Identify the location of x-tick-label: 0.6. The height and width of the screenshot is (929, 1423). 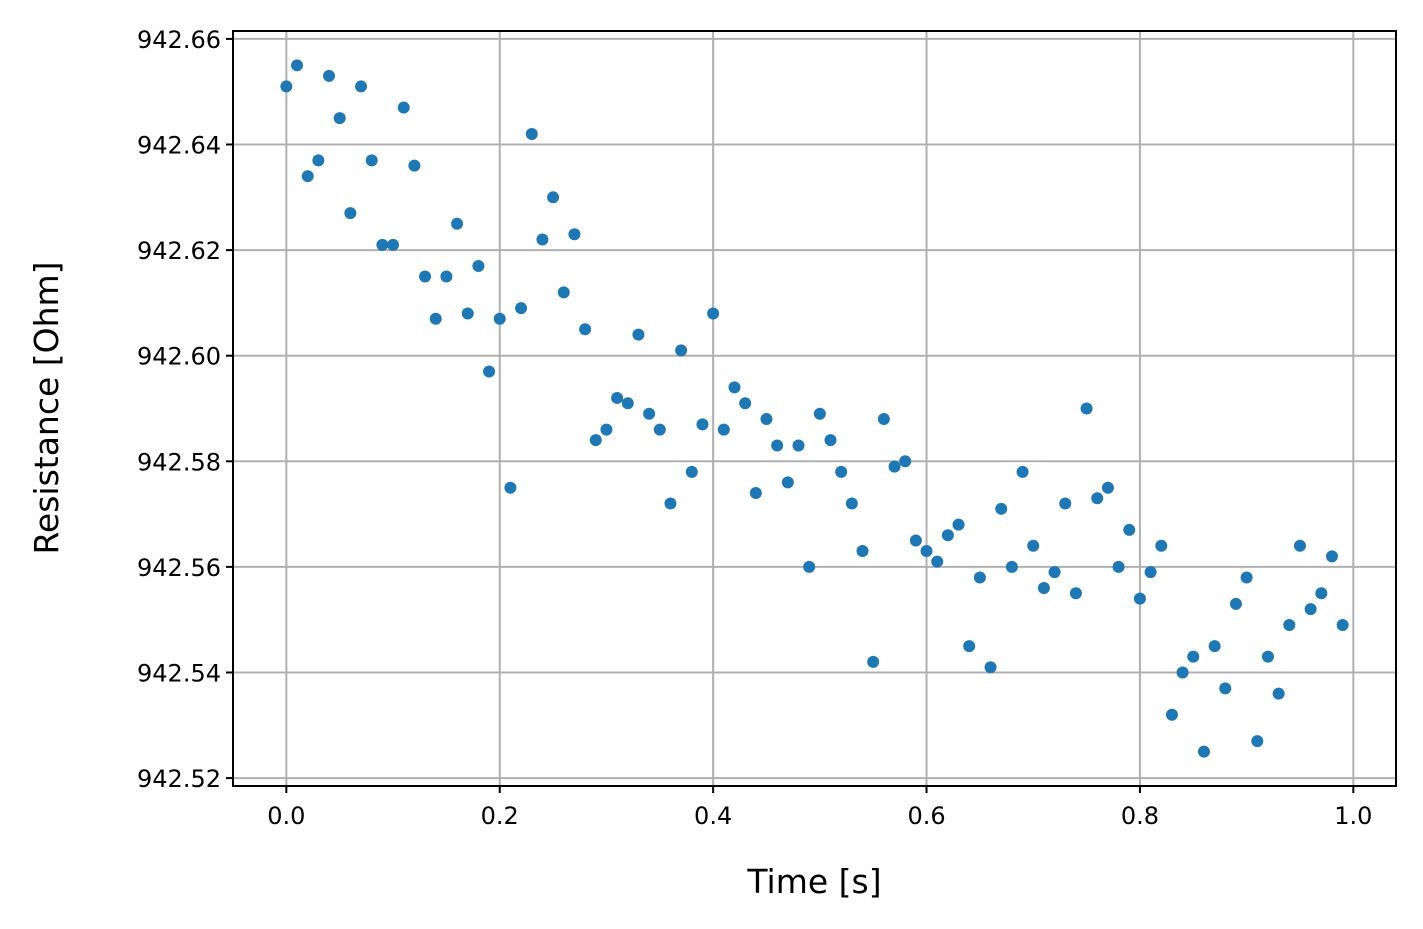
(926, 816).